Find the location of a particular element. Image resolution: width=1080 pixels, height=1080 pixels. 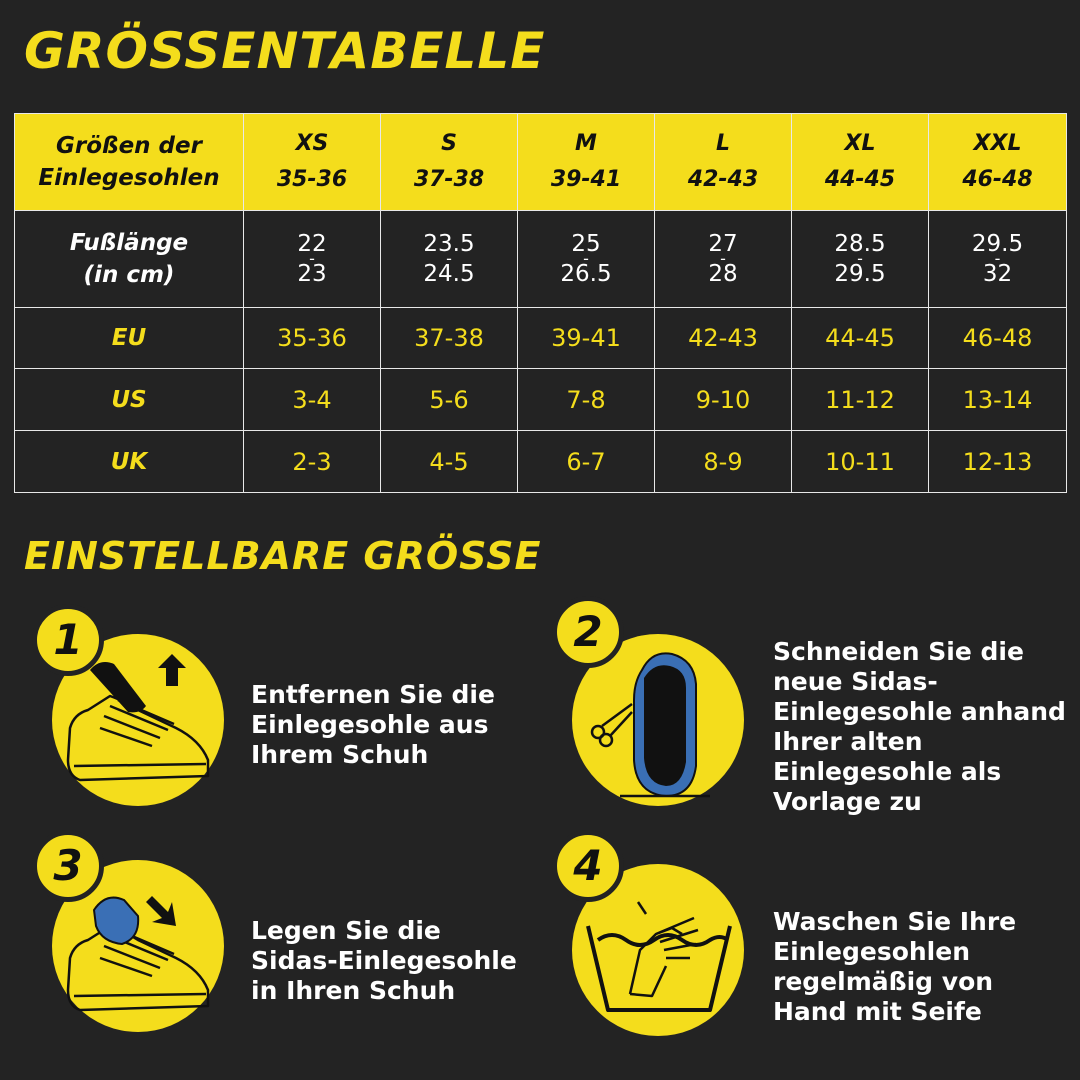

shoe-remove-insole-icon is located at coordinates (138, 718).